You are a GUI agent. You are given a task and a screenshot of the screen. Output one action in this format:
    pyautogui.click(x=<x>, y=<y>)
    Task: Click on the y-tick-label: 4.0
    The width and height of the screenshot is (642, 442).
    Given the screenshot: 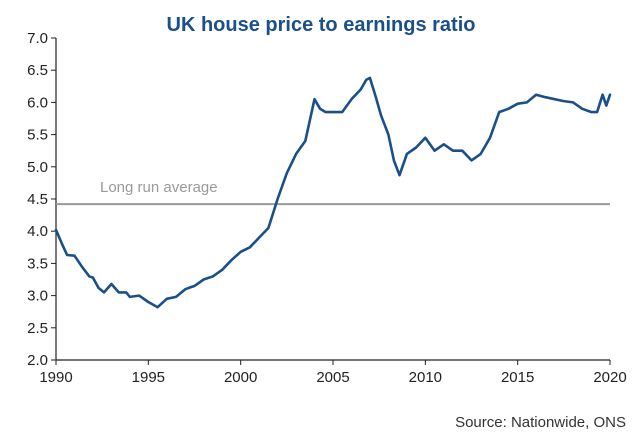 What is the action you would take?
    pyautogui.click(x=37, y=231)
    